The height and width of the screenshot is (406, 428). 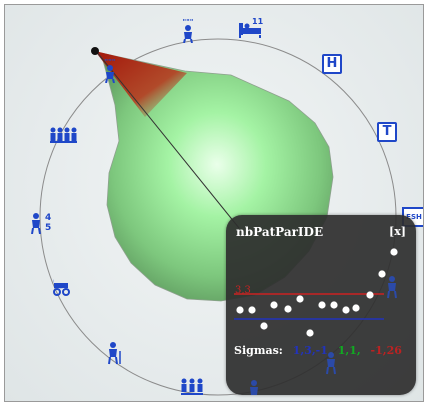 What do you see at coordinates (95, 51) in the screenshot?
I see `pointer-knob` at bounding box center [95, 51].